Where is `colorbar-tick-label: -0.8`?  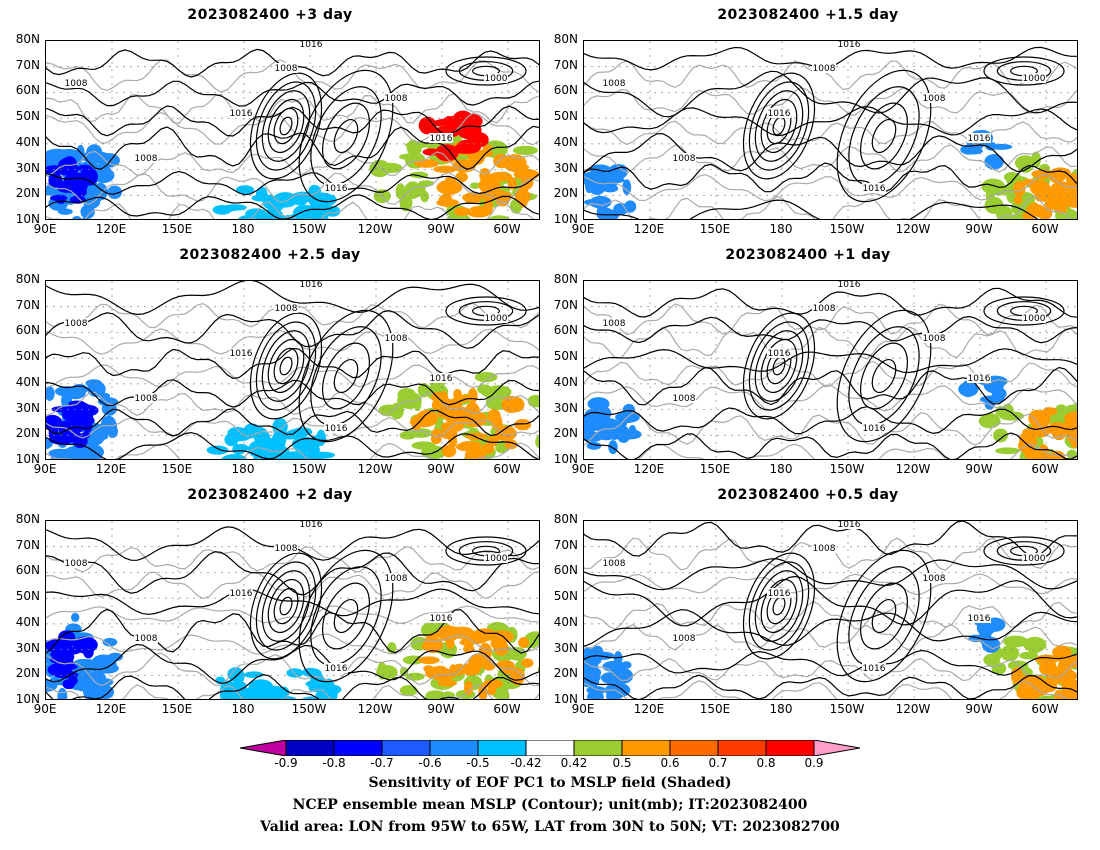 colorbar-tick-label: -0.8 is located at coordinates (334, 763).